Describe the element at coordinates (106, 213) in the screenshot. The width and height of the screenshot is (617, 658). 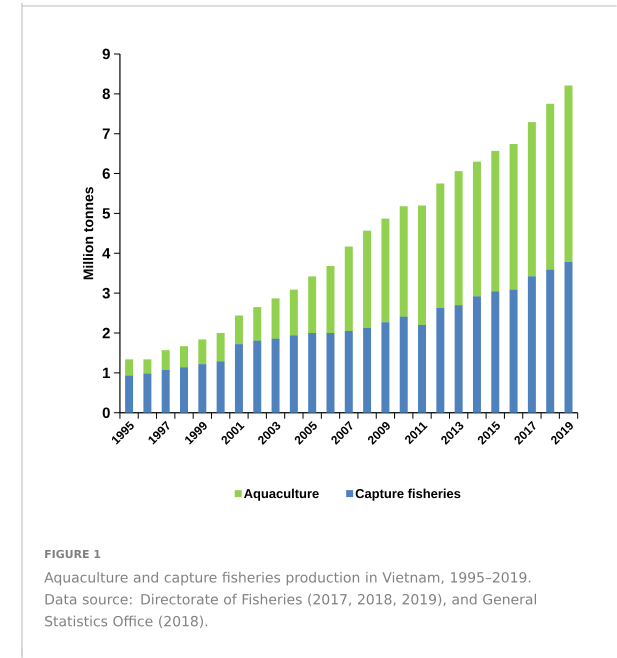
I see `y-tick-label: 5` at that location.